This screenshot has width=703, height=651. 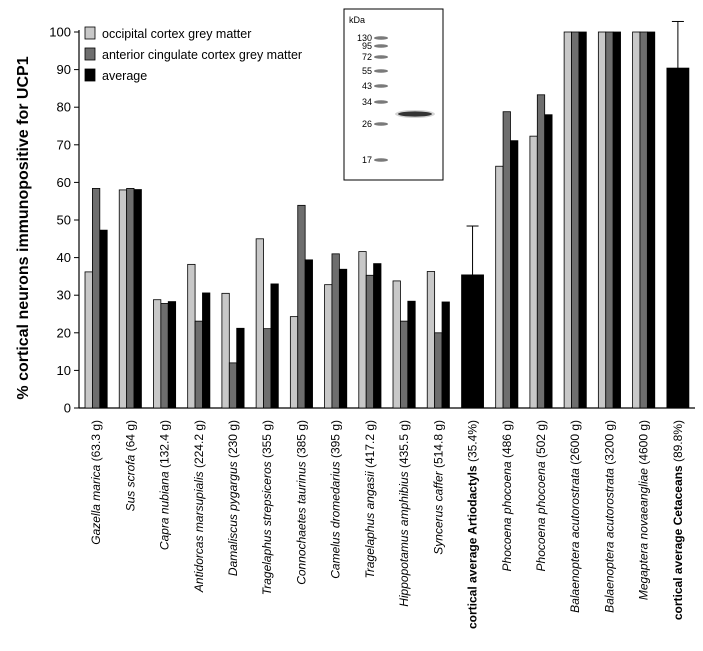 What do you see at coordinates (404, 513) in the screenshot?
I see `x-category-label: Hippopotamus amphibius (435.5 g)` at bounding box center [404, 513].